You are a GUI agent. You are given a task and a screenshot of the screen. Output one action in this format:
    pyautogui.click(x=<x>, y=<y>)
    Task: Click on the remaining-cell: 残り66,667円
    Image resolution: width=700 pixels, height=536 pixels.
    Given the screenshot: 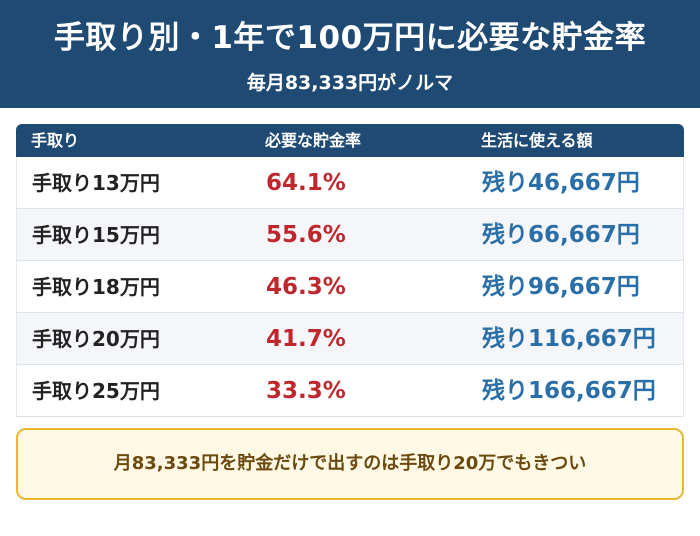 What is the action you would take?
    pyautogui.click(x=561, y=235)
    